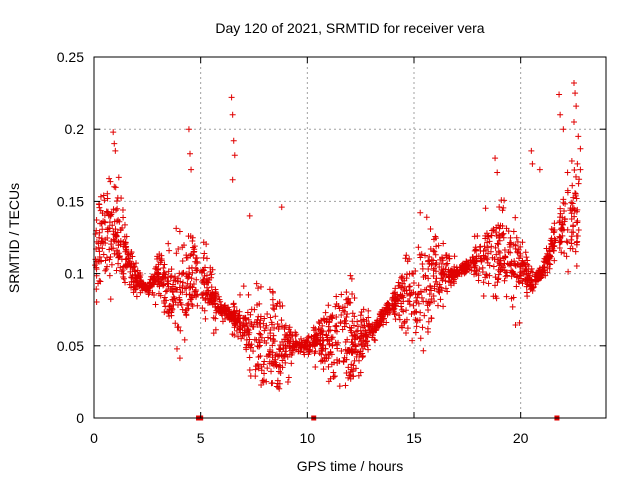 This screenshot has height=480, width=640. Describe the element at coordinates (201, 438) in the screenshot. I see `x-tick-label: 5` at that location.